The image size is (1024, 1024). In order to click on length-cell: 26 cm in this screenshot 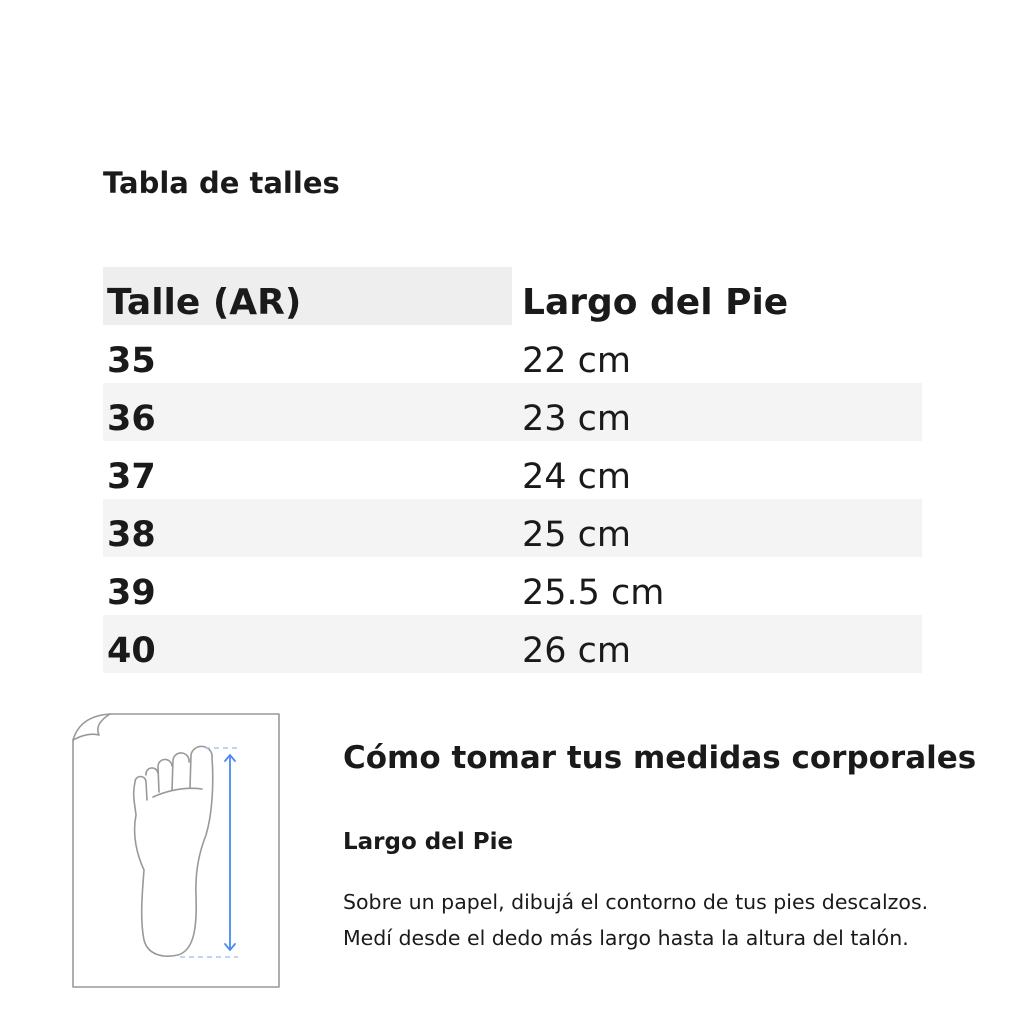, I will do `click(717, 644)`.